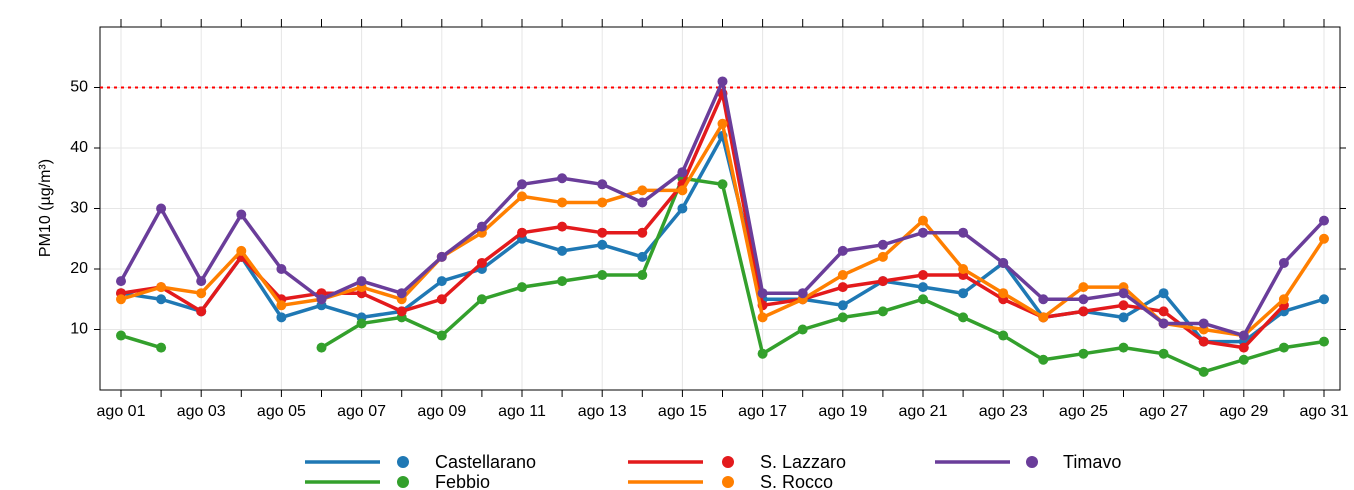 The image size is (1354, 490). What do you see at coordinates (762, 411) in the screenshot?
I see `x-tick-label: ago 17` at bounding box center [762, 411].